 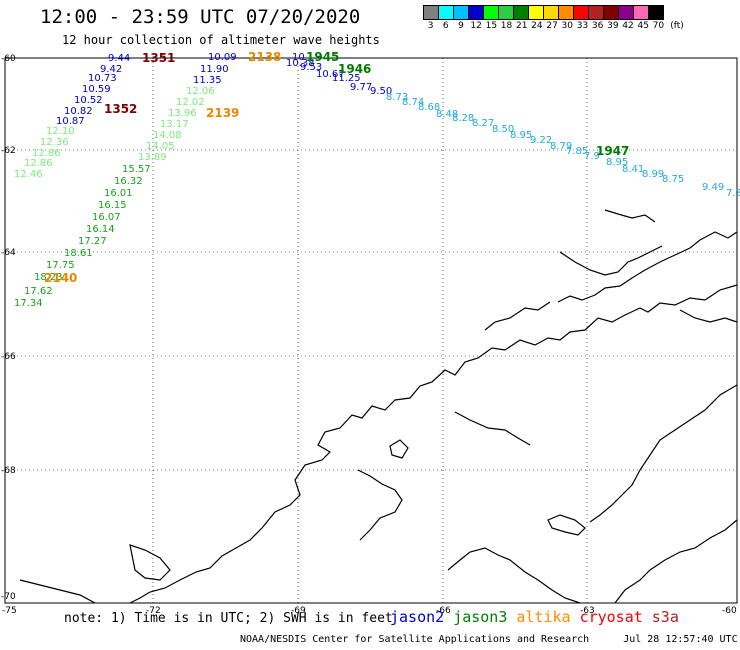 What do you see at coordinates (361, 87) in the screenshot?
I see `wave-height-value: 9.77` at bounding box center [361, 87].